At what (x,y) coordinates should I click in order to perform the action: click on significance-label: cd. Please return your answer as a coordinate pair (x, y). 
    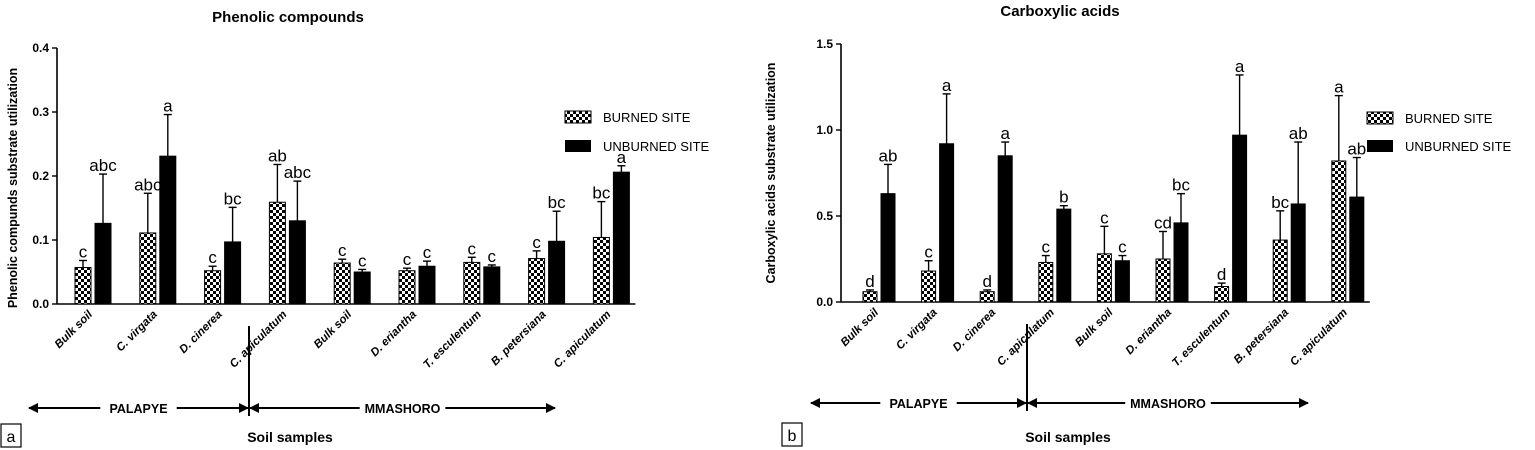
    Looking at the image, I should click on (1163, 222).